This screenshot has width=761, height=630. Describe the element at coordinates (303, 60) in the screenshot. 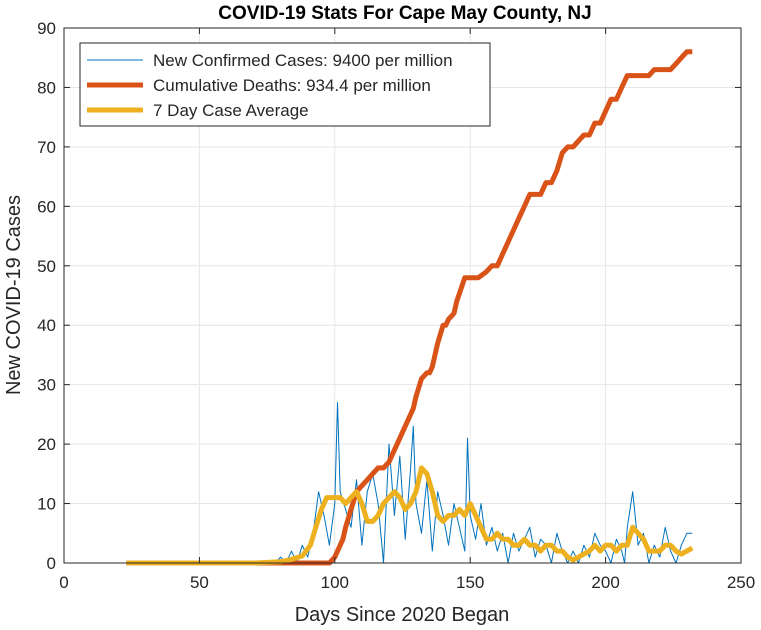

I see `legend-label: New Confirmed Cases: 9400 per million` at that location.